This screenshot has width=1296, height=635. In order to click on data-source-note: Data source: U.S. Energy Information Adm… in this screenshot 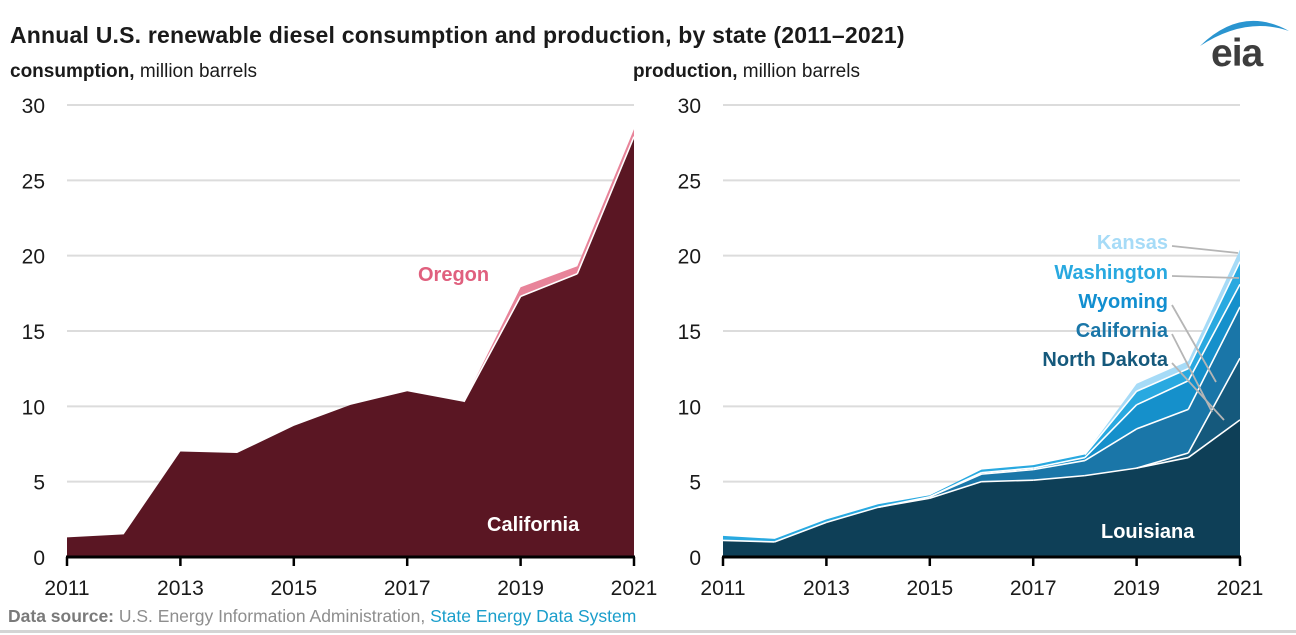, I will do `click(322, 616)`.